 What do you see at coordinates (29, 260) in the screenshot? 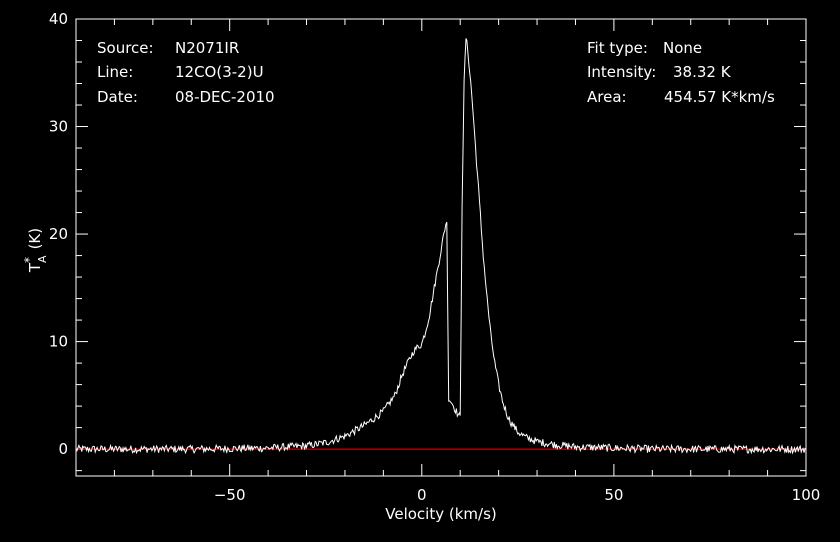
I see `y-axis-label-sup: *` at bounding box center [29, 260].